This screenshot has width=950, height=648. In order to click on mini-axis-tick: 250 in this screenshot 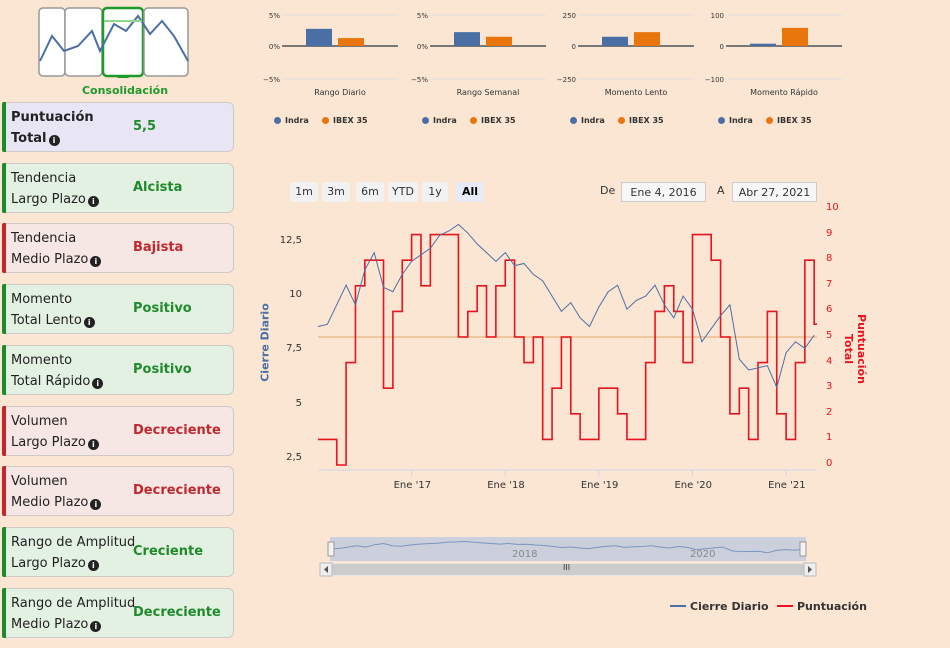, I will do `click(569, 16)`.